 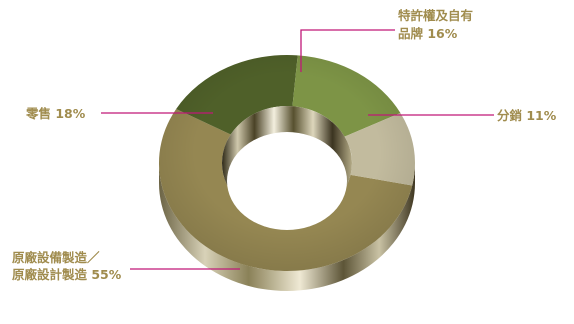 What do you see at coordinates (287, 181) in the screenshot?
I see `hole-opening` at bounding box center [287, 181].